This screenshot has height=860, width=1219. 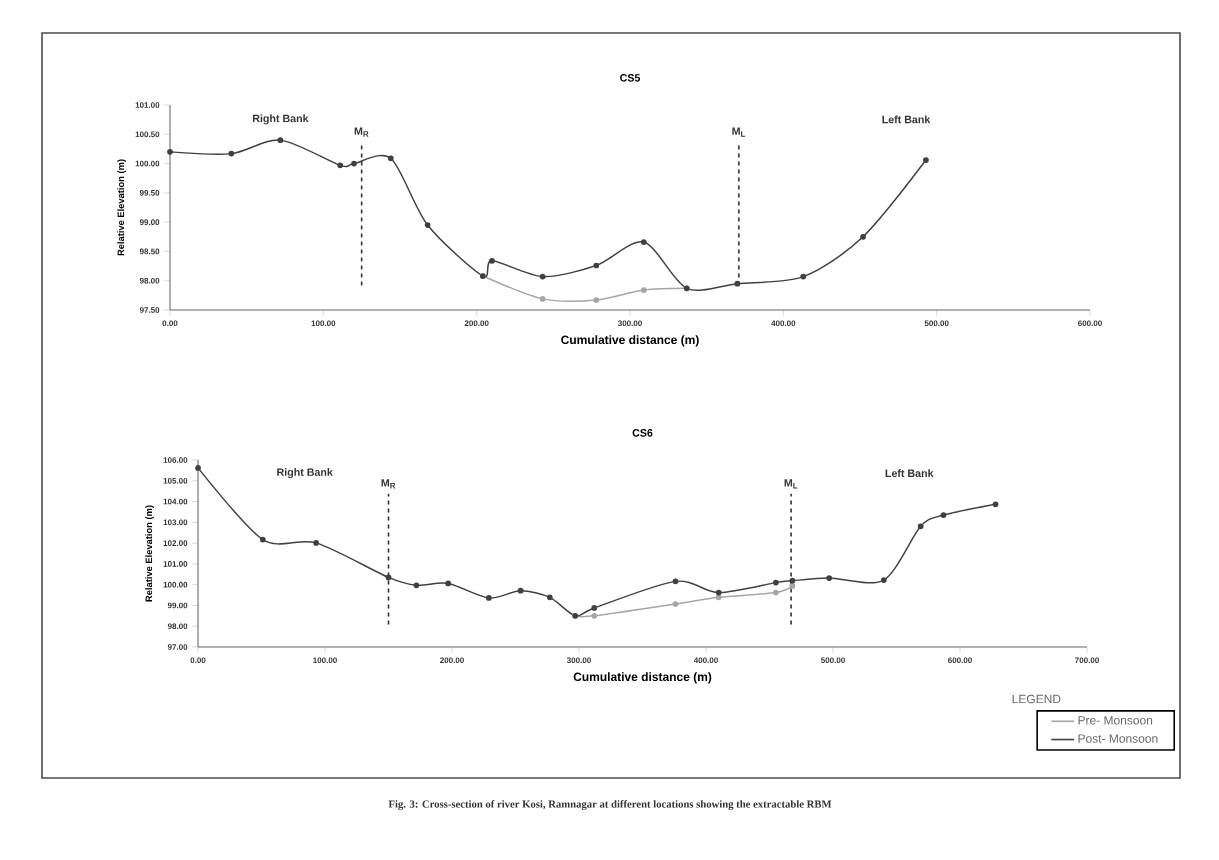 What do you see at coordinates (149, 251) in the screenshot?
I see `y-tick-label: 98.50` at bounding box center [149, 251].